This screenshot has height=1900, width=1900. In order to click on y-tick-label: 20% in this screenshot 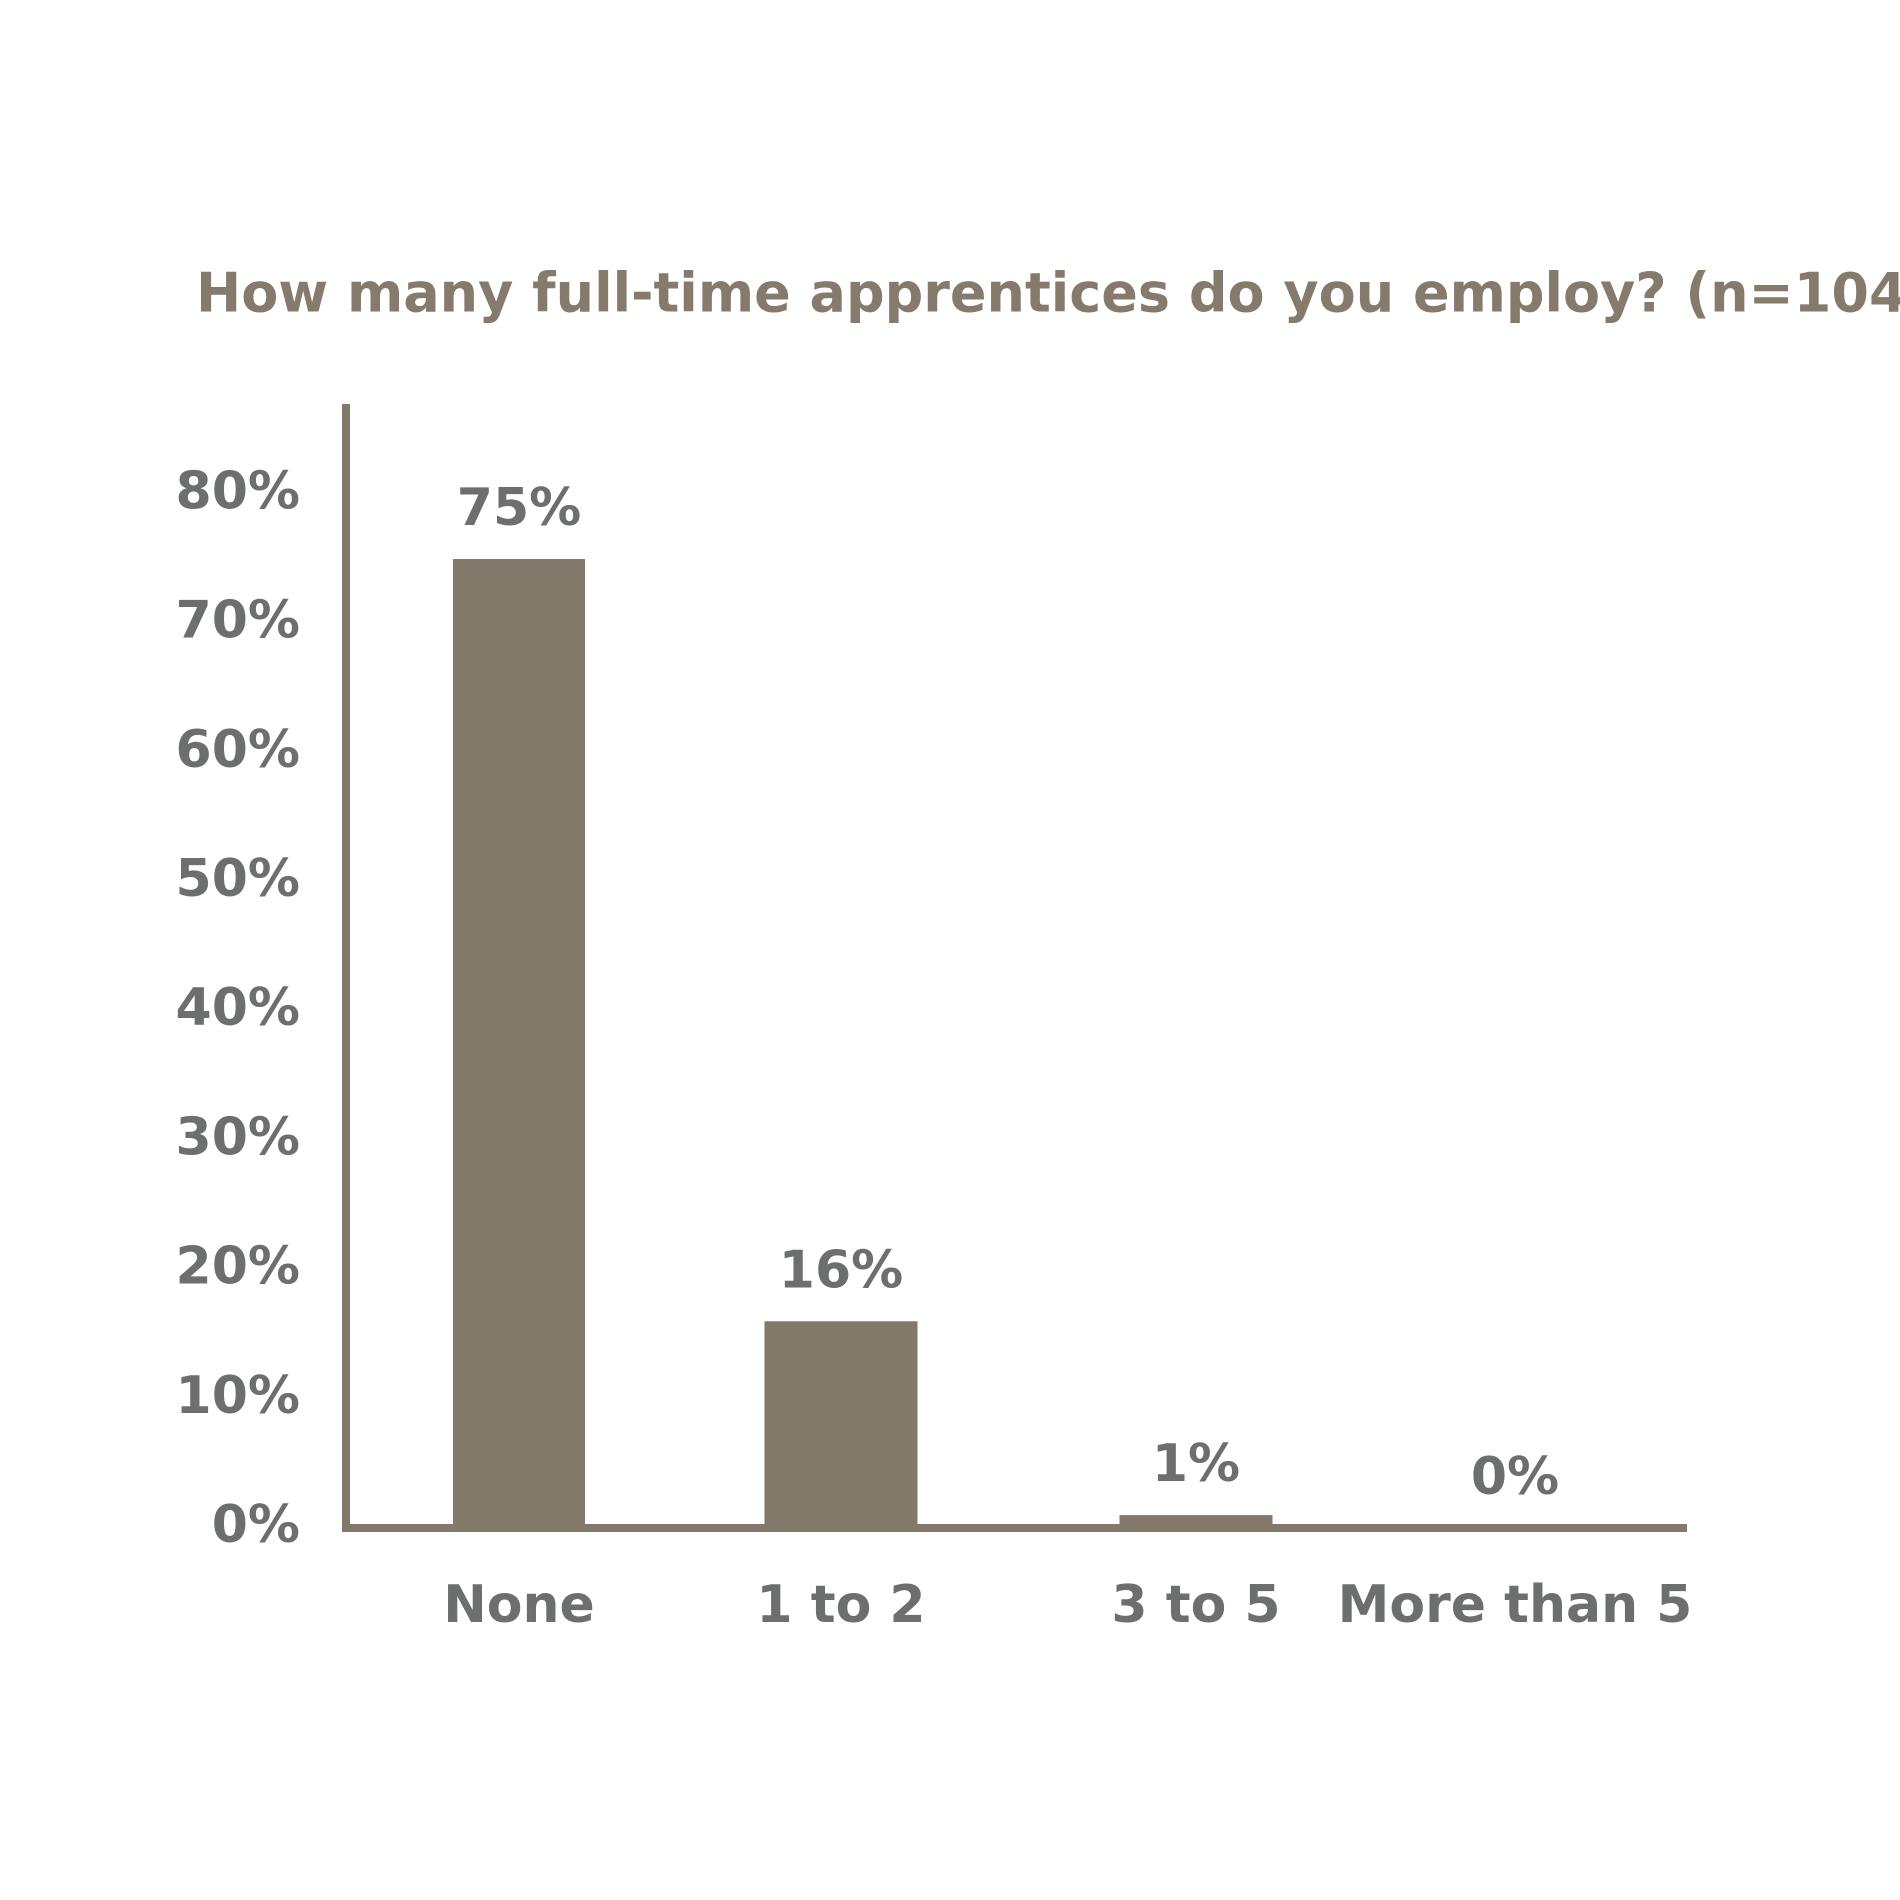, I will do `click(238, 1267)`.